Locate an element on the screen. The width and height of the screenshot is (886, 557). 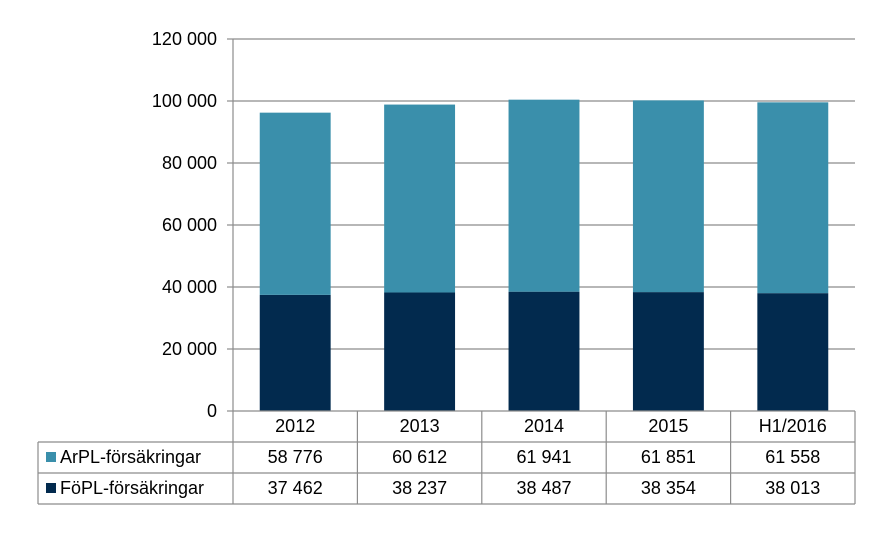
y-axis-tick-labels: 0 20 000 40 000 60 000 80 000 100 000 120 000 is located at coordinates (184, 225).